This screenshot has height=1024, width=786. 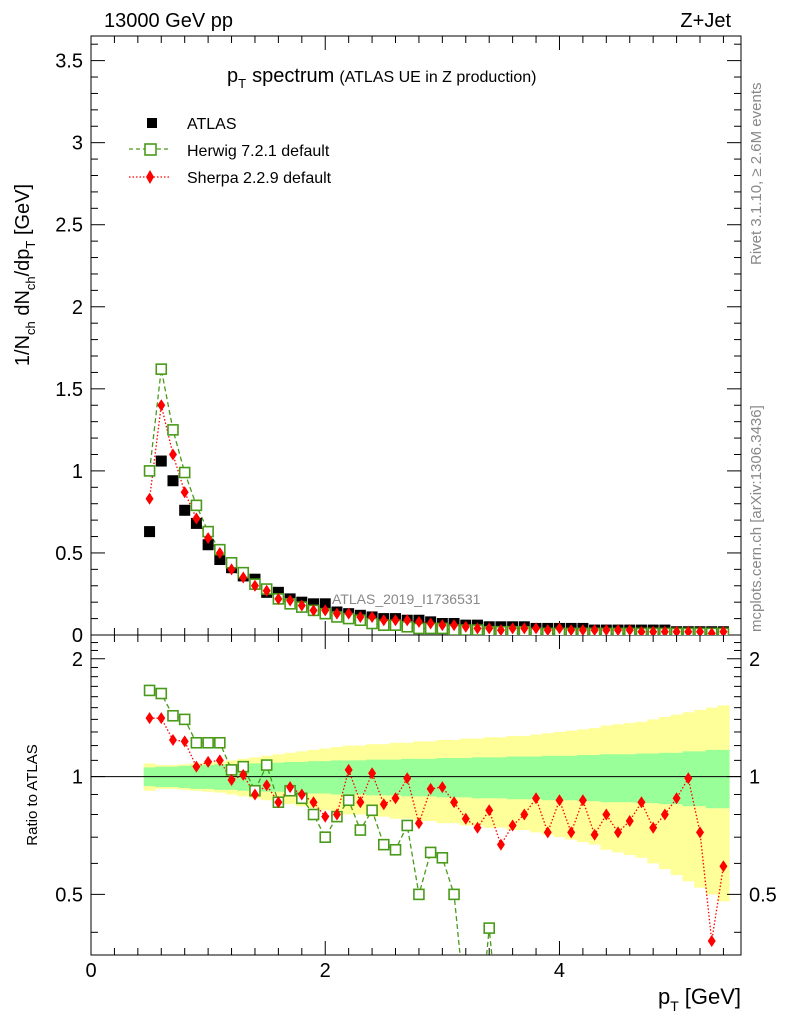 What do you see at coordinates (259, 178) in the screenshot?
I see `legend-label-sherpa: Sherpa 2.2.9 default` at bounding box center [259, 178].